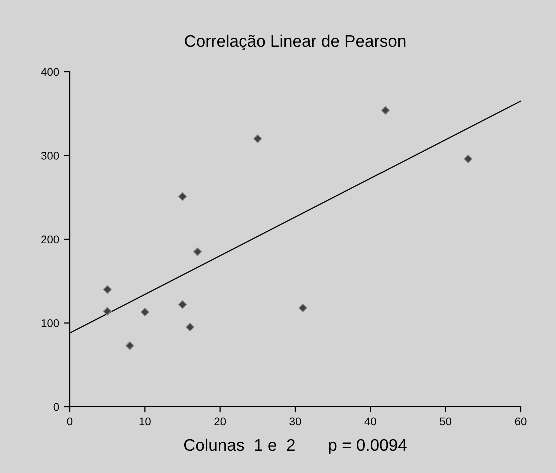 The height and width of the screenshot is (473, 556). What do you see at coordinates (70, 422) in the screenshot?
I see `x-tick-label: 0` at bounding box center [70, 422].